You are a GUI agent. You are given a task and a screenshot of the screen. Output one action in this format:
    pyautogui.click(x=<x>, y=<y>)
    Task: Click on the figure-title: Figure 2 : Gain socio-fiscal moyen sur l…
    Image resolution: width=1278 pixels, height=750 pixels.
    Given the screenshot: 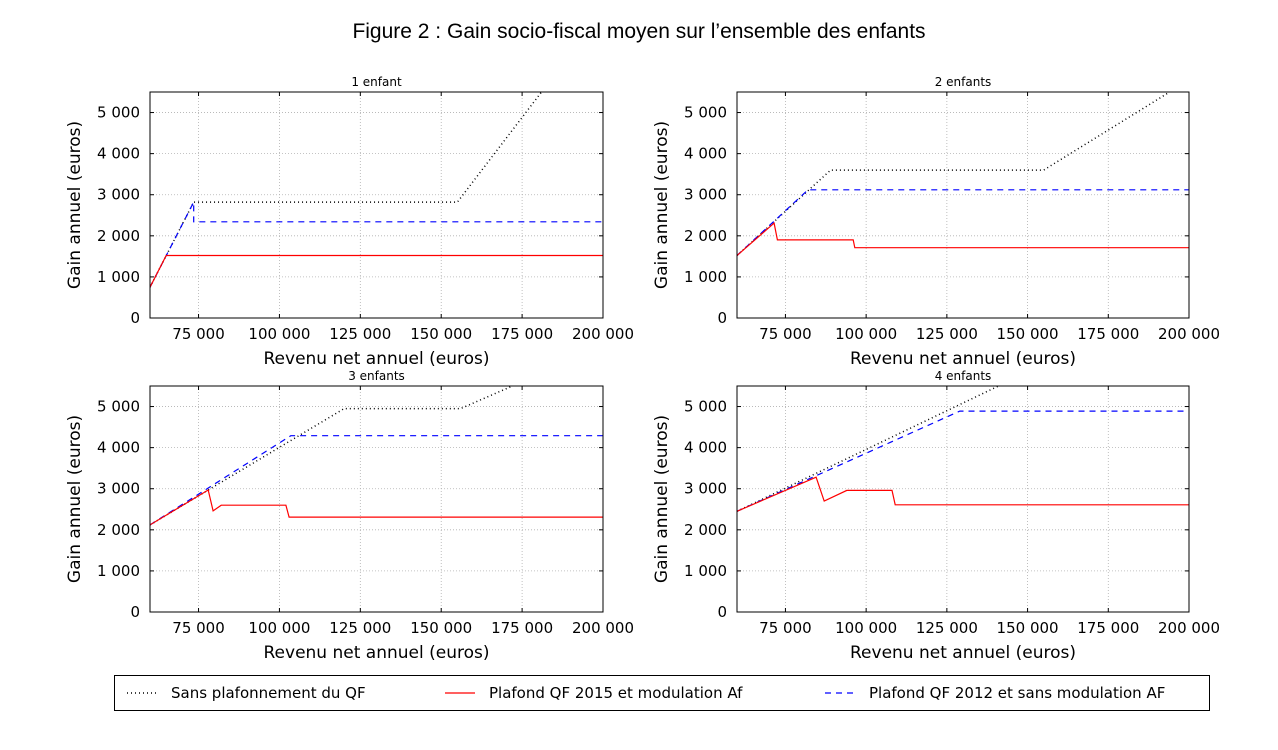 What is the action you would take?
    pyautogui.click(x=639, y=31)
    